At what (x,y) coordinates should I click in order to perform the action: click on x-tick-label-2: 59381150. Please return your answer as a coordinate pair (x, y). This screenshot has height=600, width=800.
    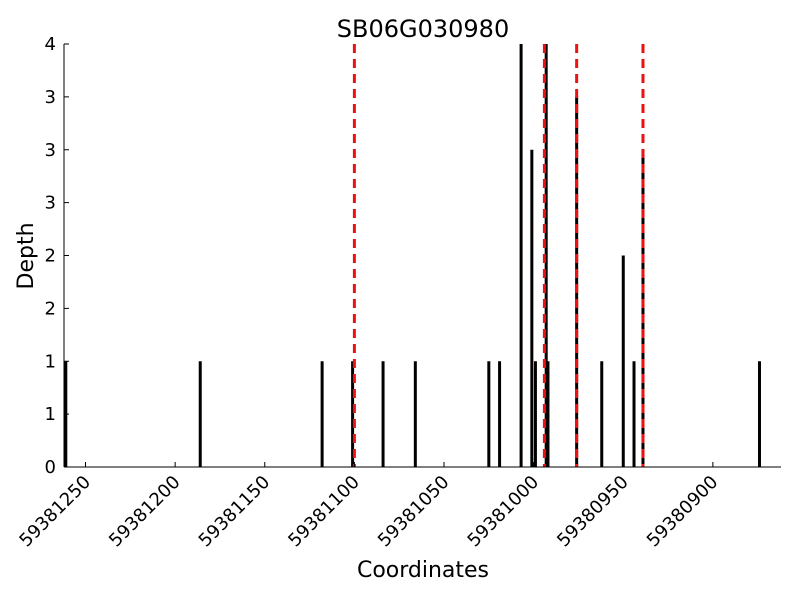
    Looking at the image, I should click on (235, 512).